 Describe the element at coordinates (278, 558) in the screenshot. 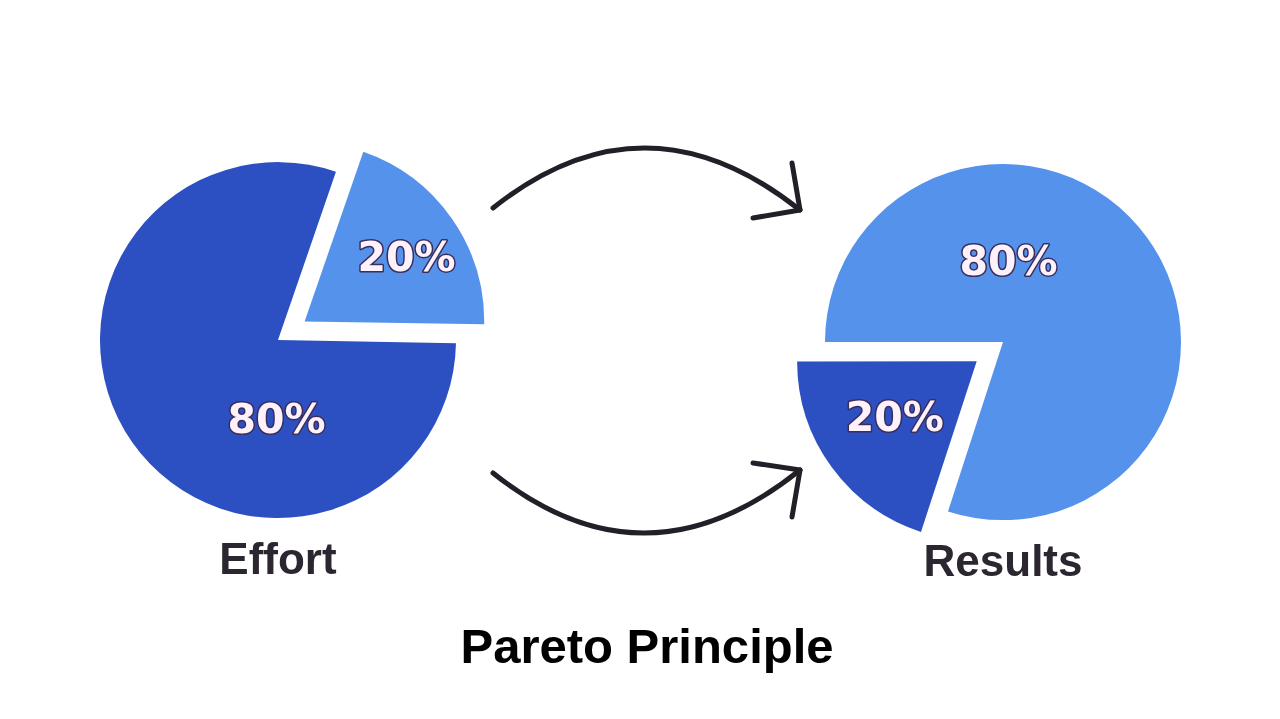

I see `text: Effort` at that location.